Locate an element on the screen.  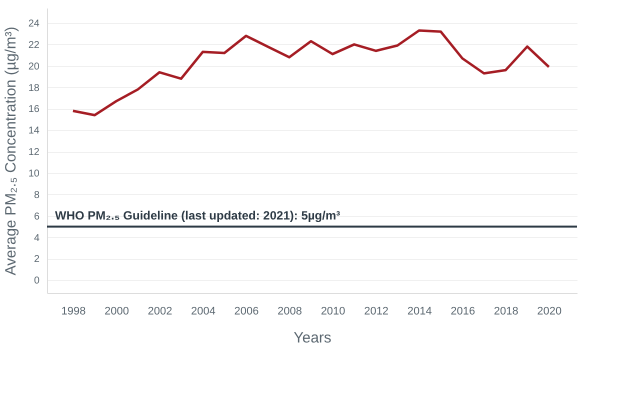
y-tick-label: 10 is located at coordinates (34, 174).